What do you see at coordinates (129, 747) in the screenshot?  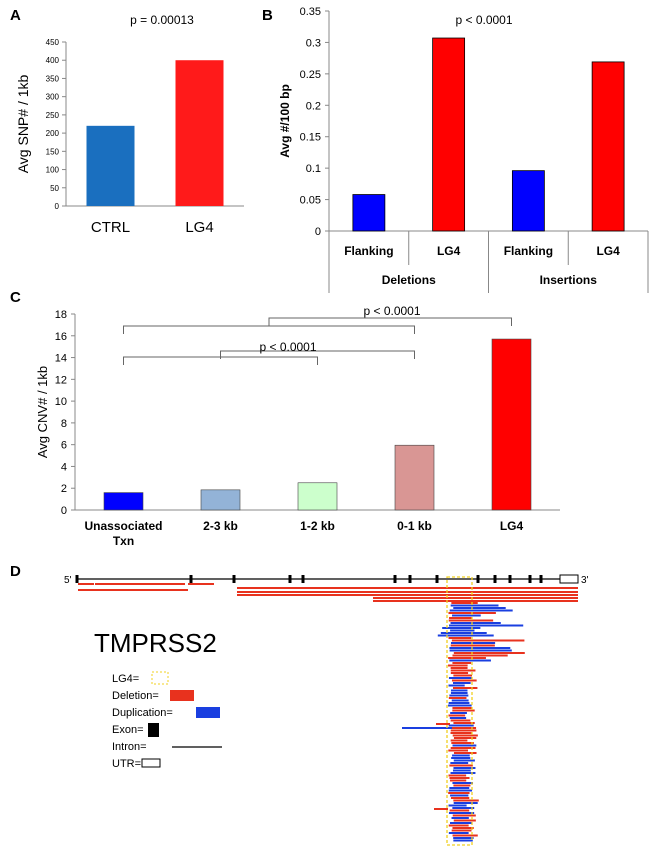 I see `legend-label: Intron=` at bounding box center [129, 747].